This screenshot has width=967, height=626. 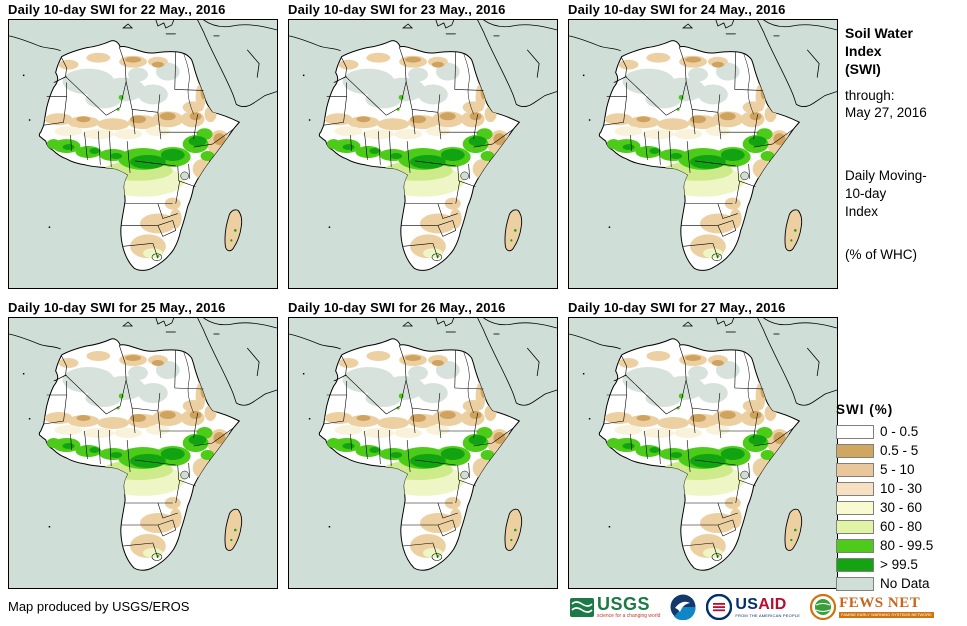 I want to click on panel-title: Daily 10-day SWI for 24 May., 2016, so click(x=677, y=9).